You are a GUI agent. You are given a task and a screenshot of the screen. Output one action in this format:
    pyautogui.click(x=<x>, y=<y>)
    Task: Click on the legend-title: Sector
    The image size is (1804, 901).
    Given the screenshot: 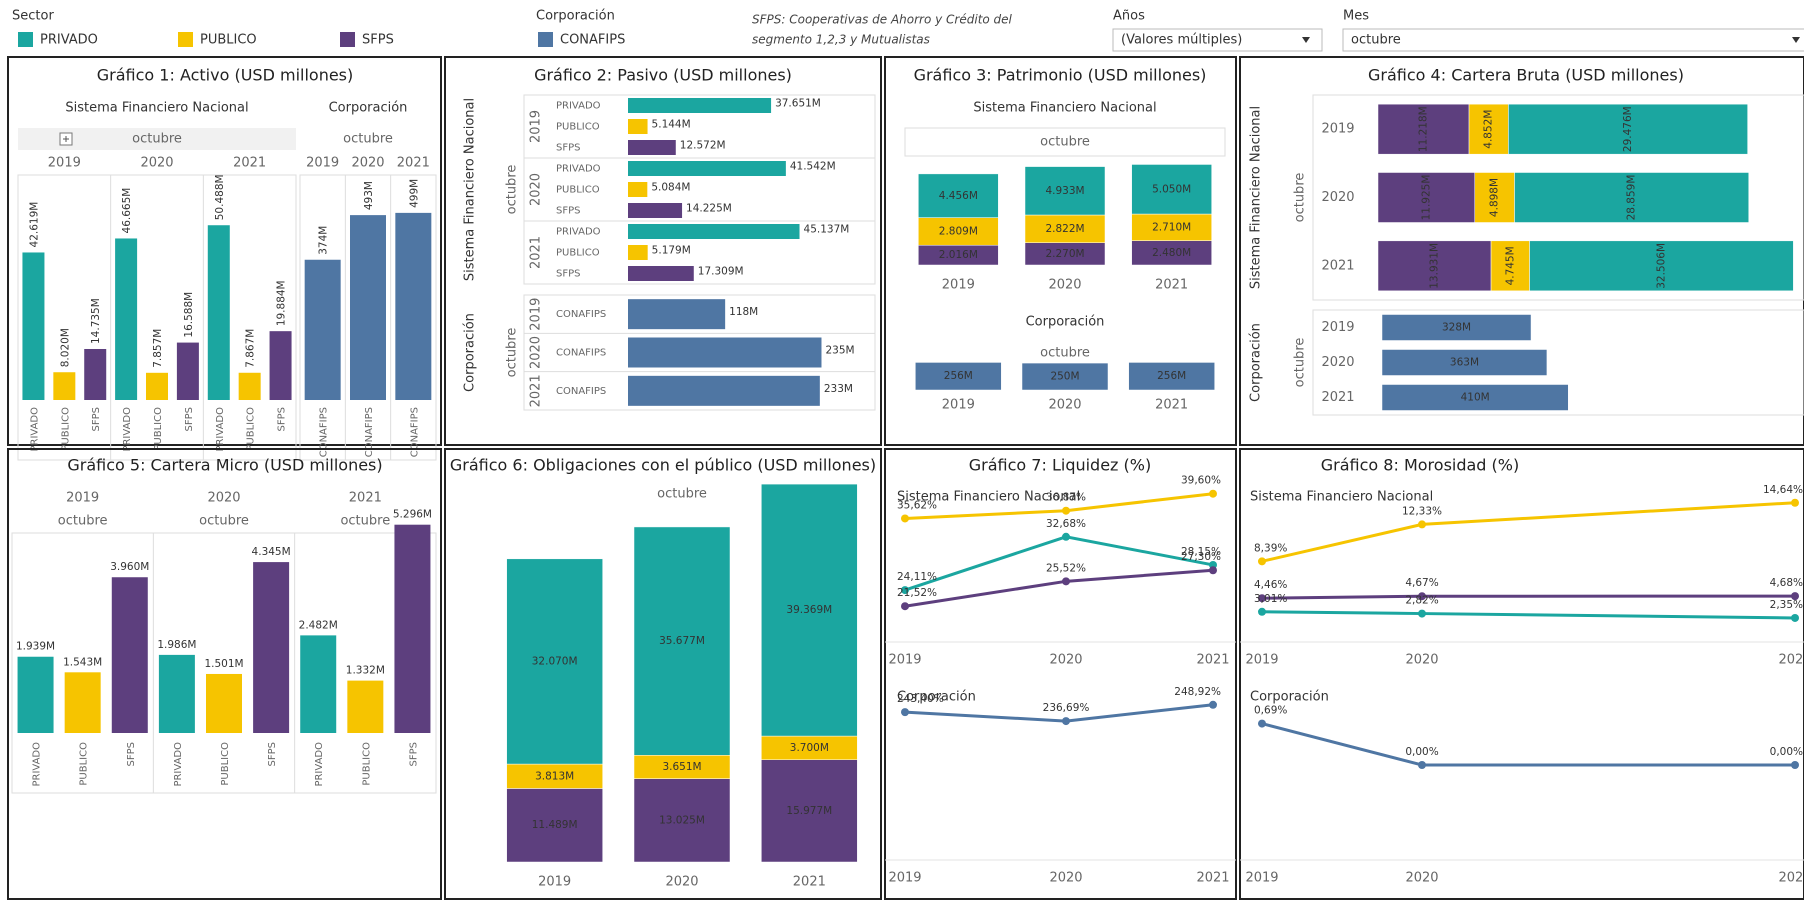 What is the action you would take?
    pyautogui.click(x=33, y=16)
    